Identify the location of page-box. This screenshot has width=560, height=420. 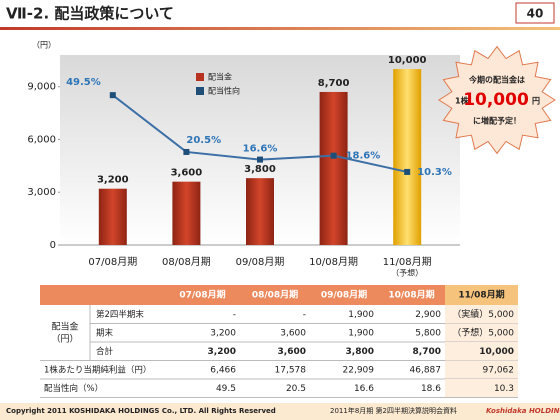
(535, 13).